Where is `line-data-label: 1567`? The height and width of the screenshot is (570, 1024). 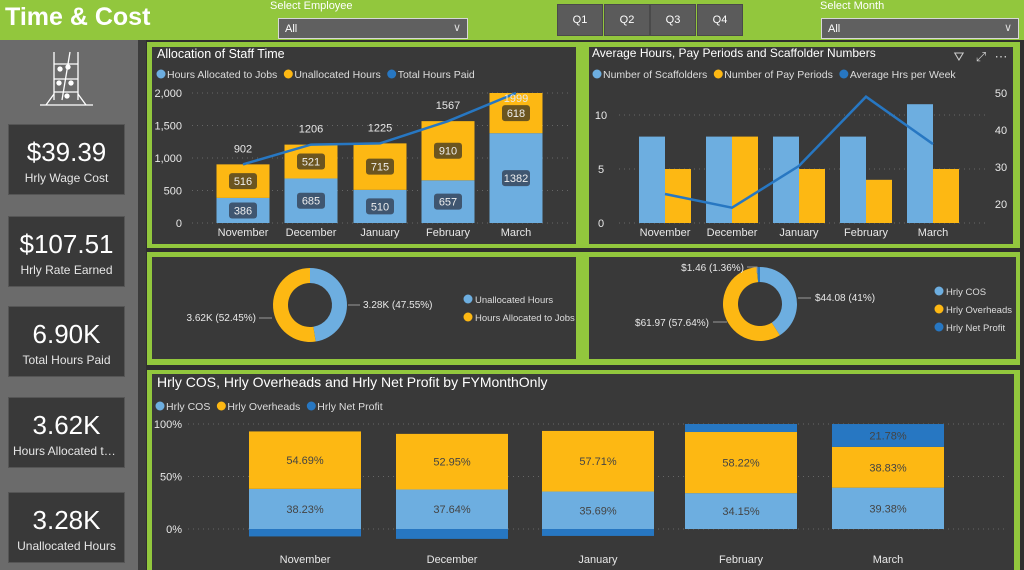
line-data-label: 1567 is located at coordinates (448, 106).